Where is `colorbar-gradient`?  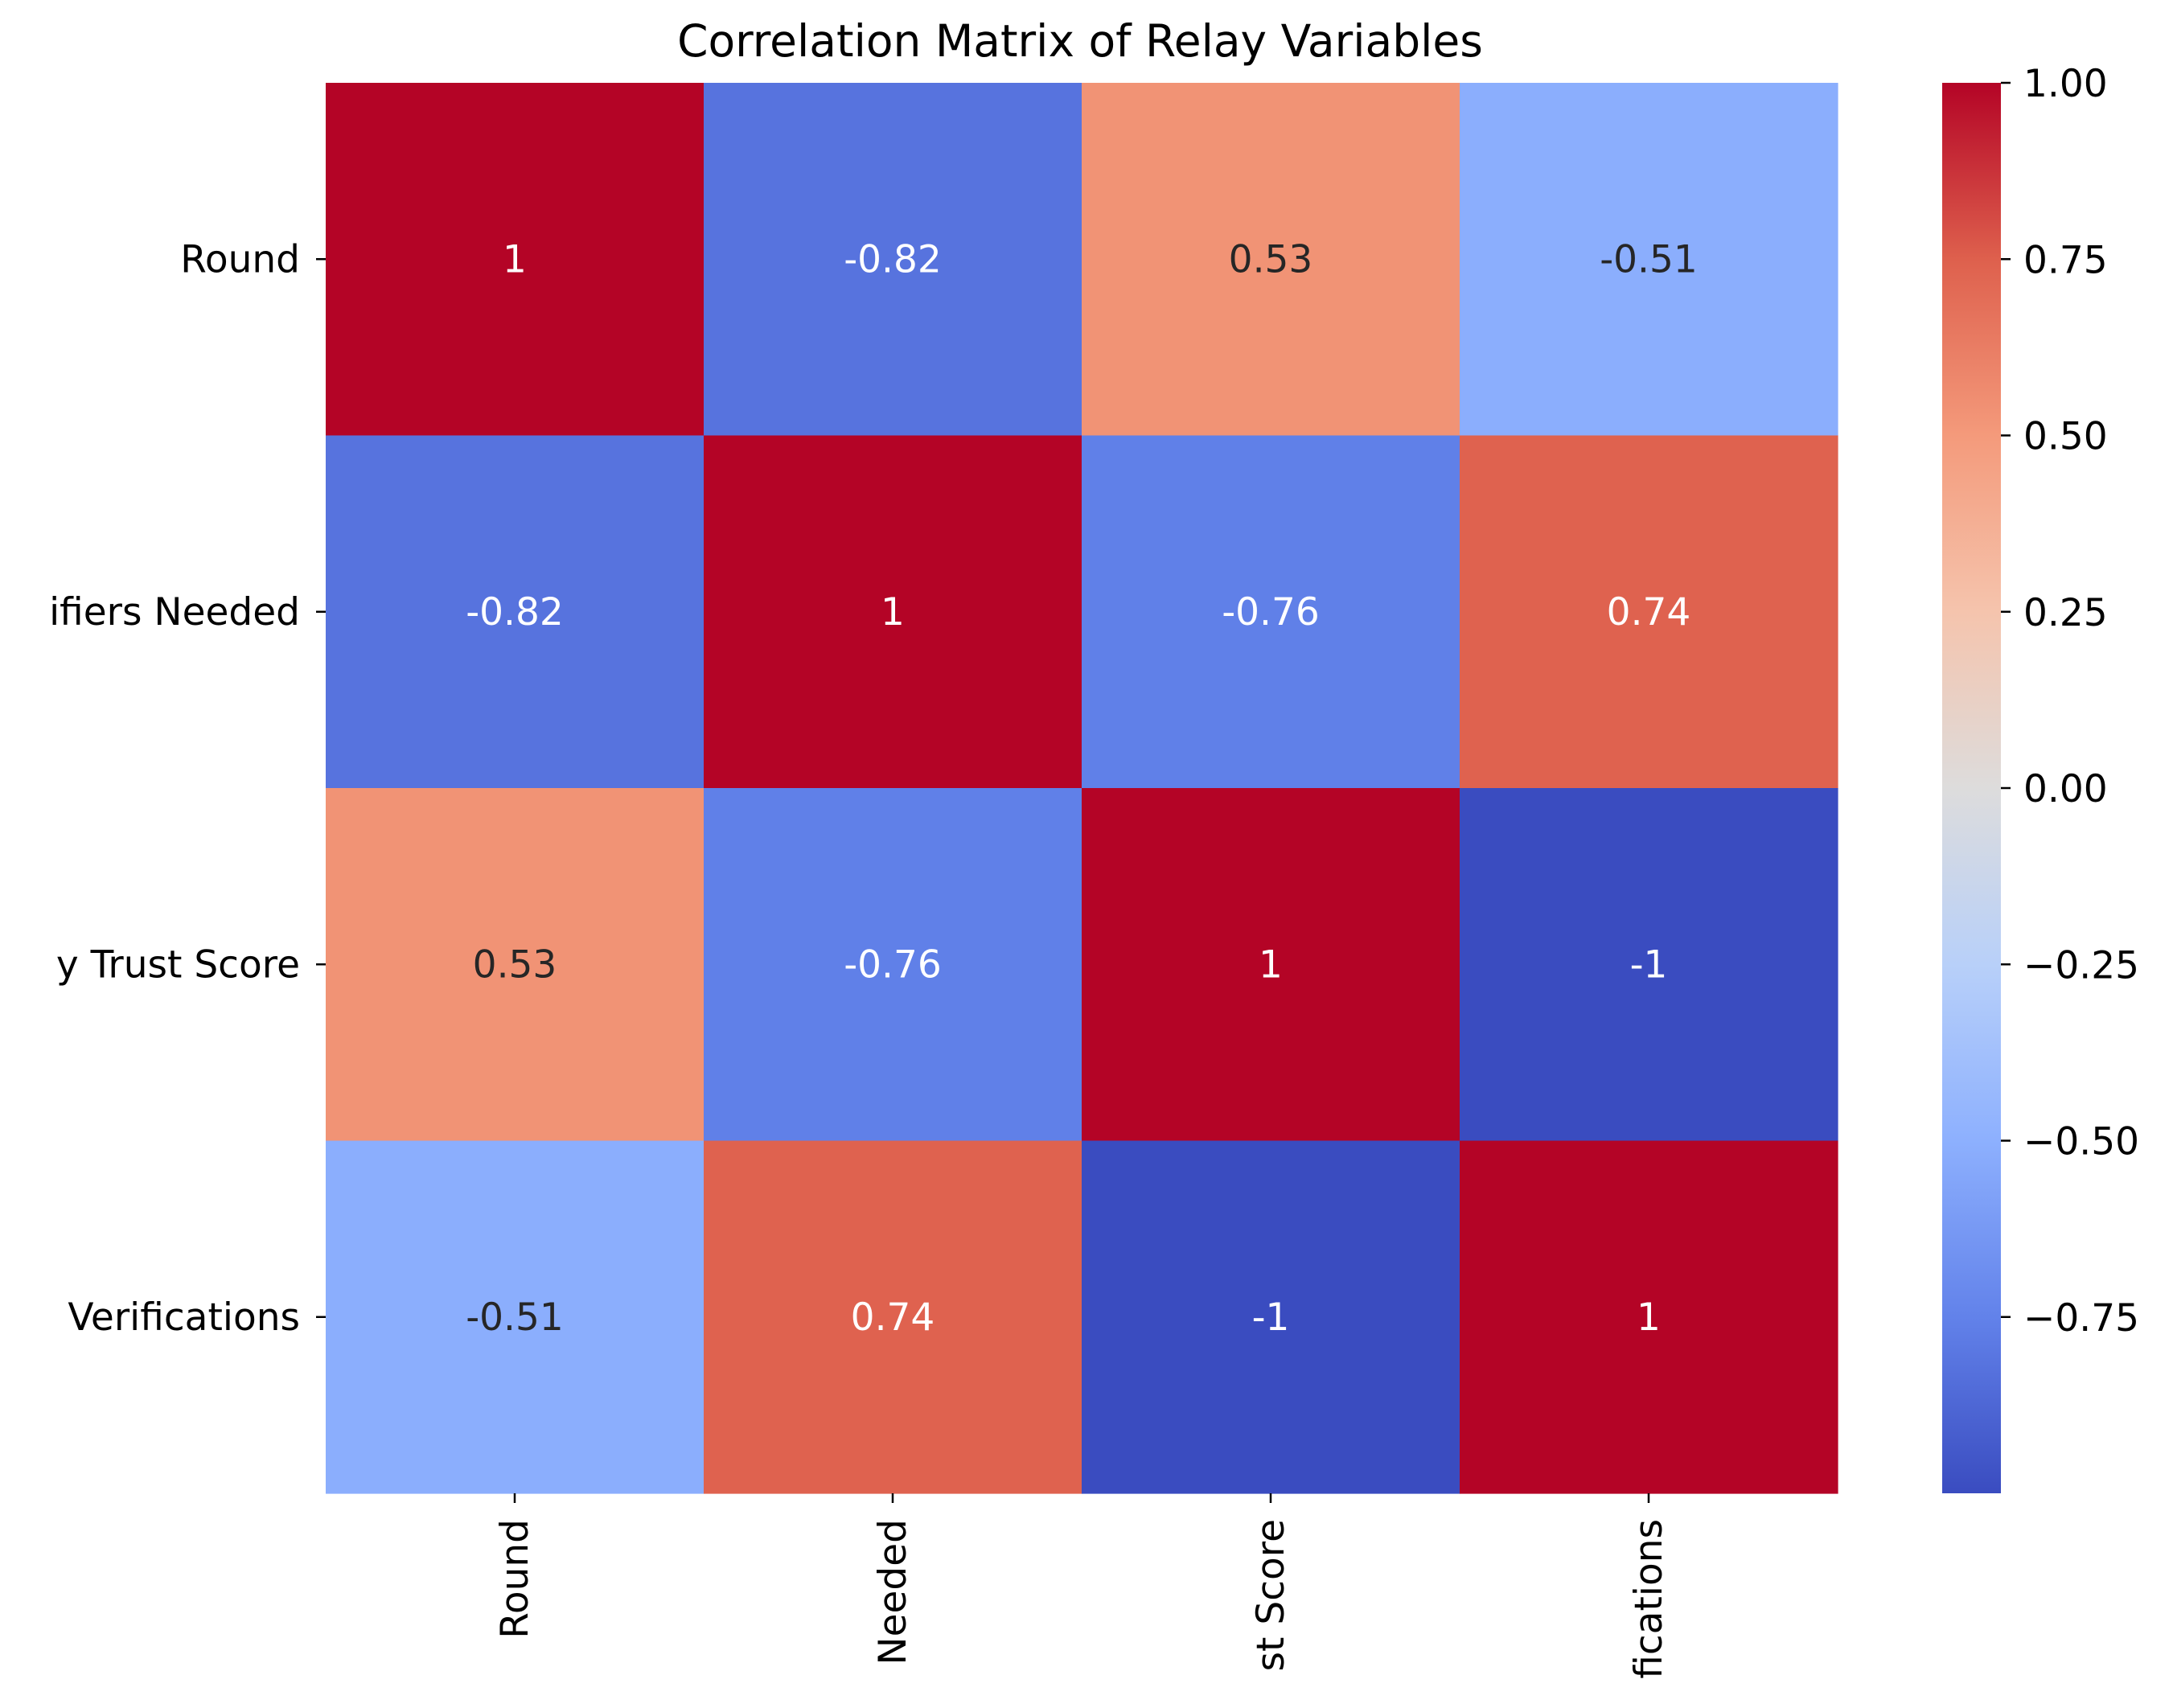 colorbar-gradient is located at coordinates (1972, 788).